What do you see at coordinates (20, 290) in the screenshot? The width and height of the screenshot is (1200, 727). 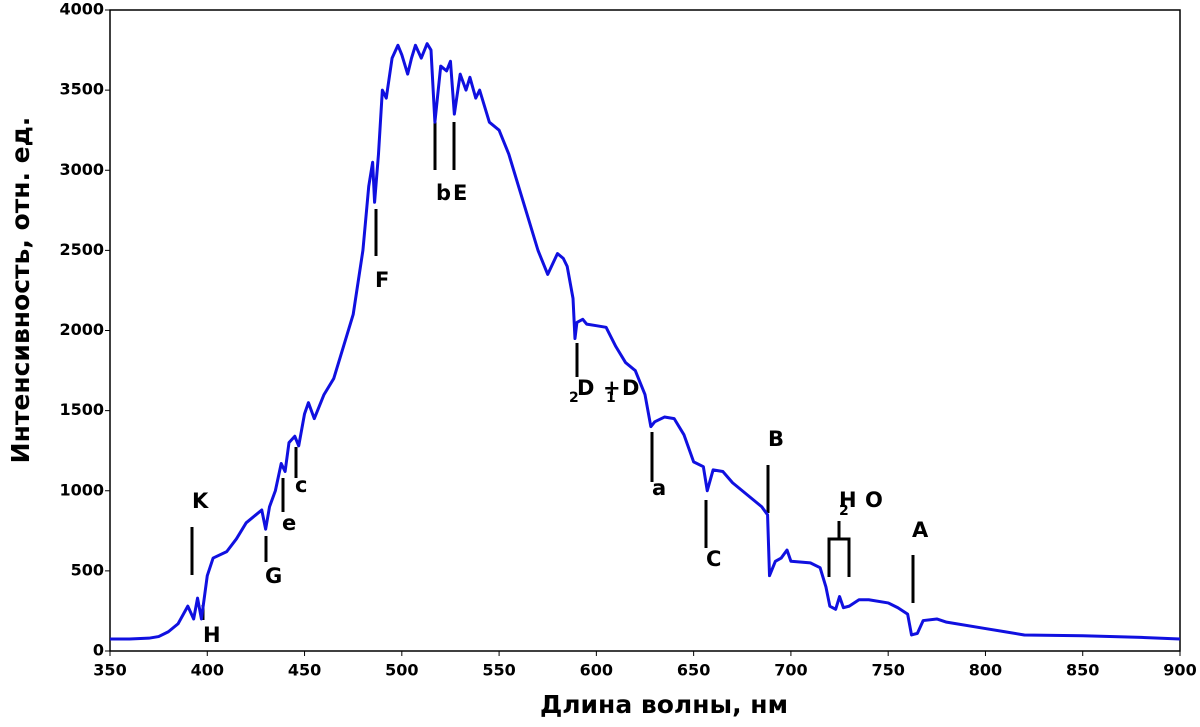 I see `y-axis-label: Интенсивность, отн. ед.` at bounding box center [20, 290].